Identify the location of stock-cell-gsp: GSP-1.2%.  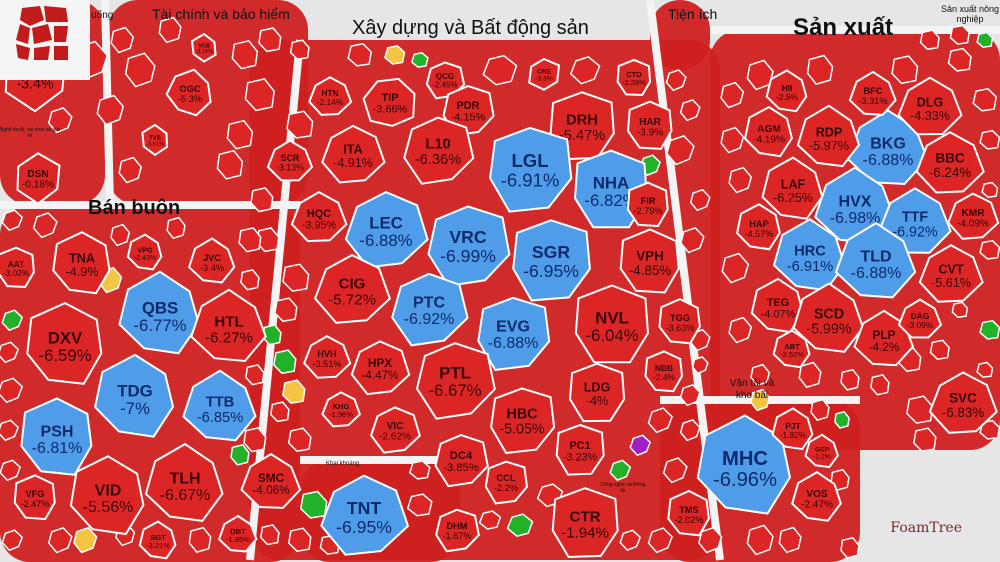
(822, 451).